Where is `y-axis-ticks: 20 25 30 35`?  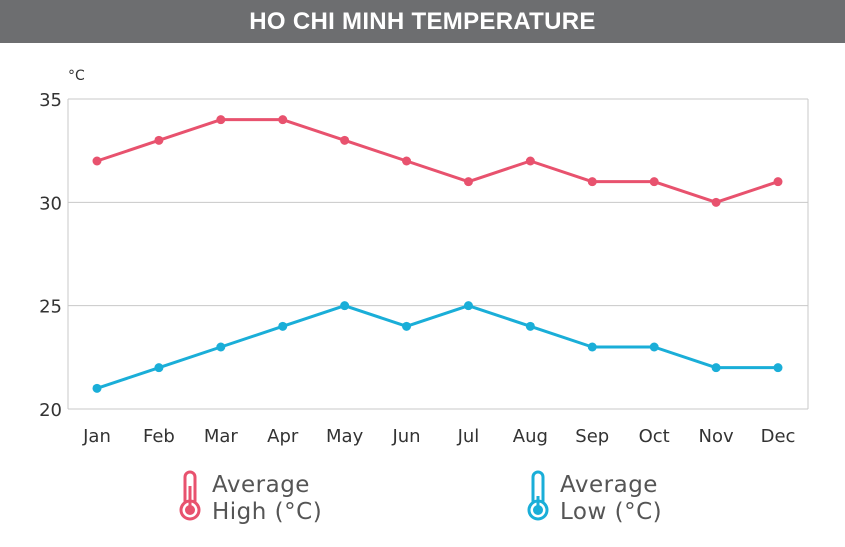 y-axis-ticks: 20 25 30 35 is located at coordinates (50, 255).